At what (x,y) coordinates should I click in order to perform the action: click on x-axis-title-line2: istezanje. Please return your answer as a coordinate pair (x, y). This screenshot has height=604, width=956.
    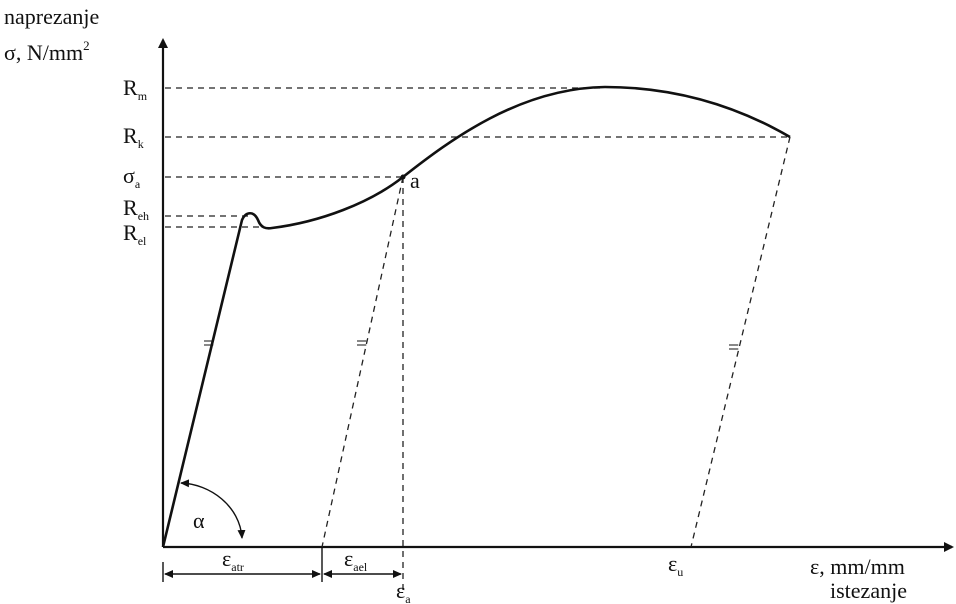
    Looking at the image, I should click on (868, 590).